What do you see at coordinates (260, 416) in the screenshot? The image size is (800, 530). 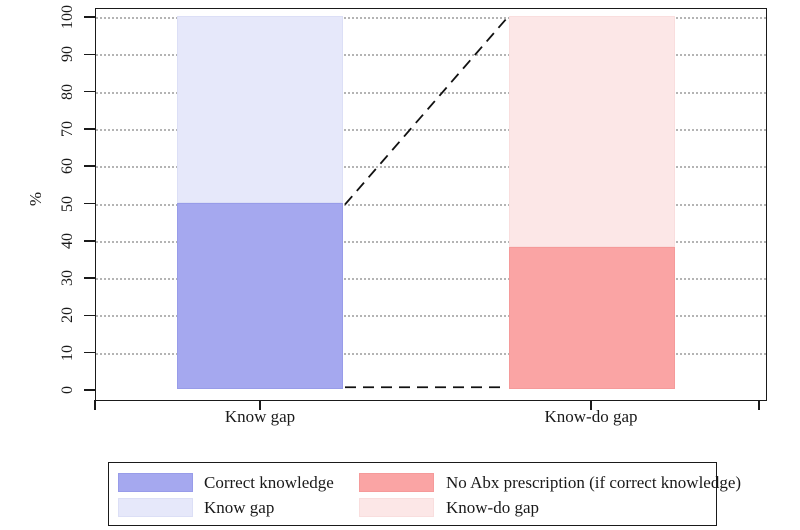 I see `x-category-label-know-gap: Know gap` at bounding box center [260, 416].